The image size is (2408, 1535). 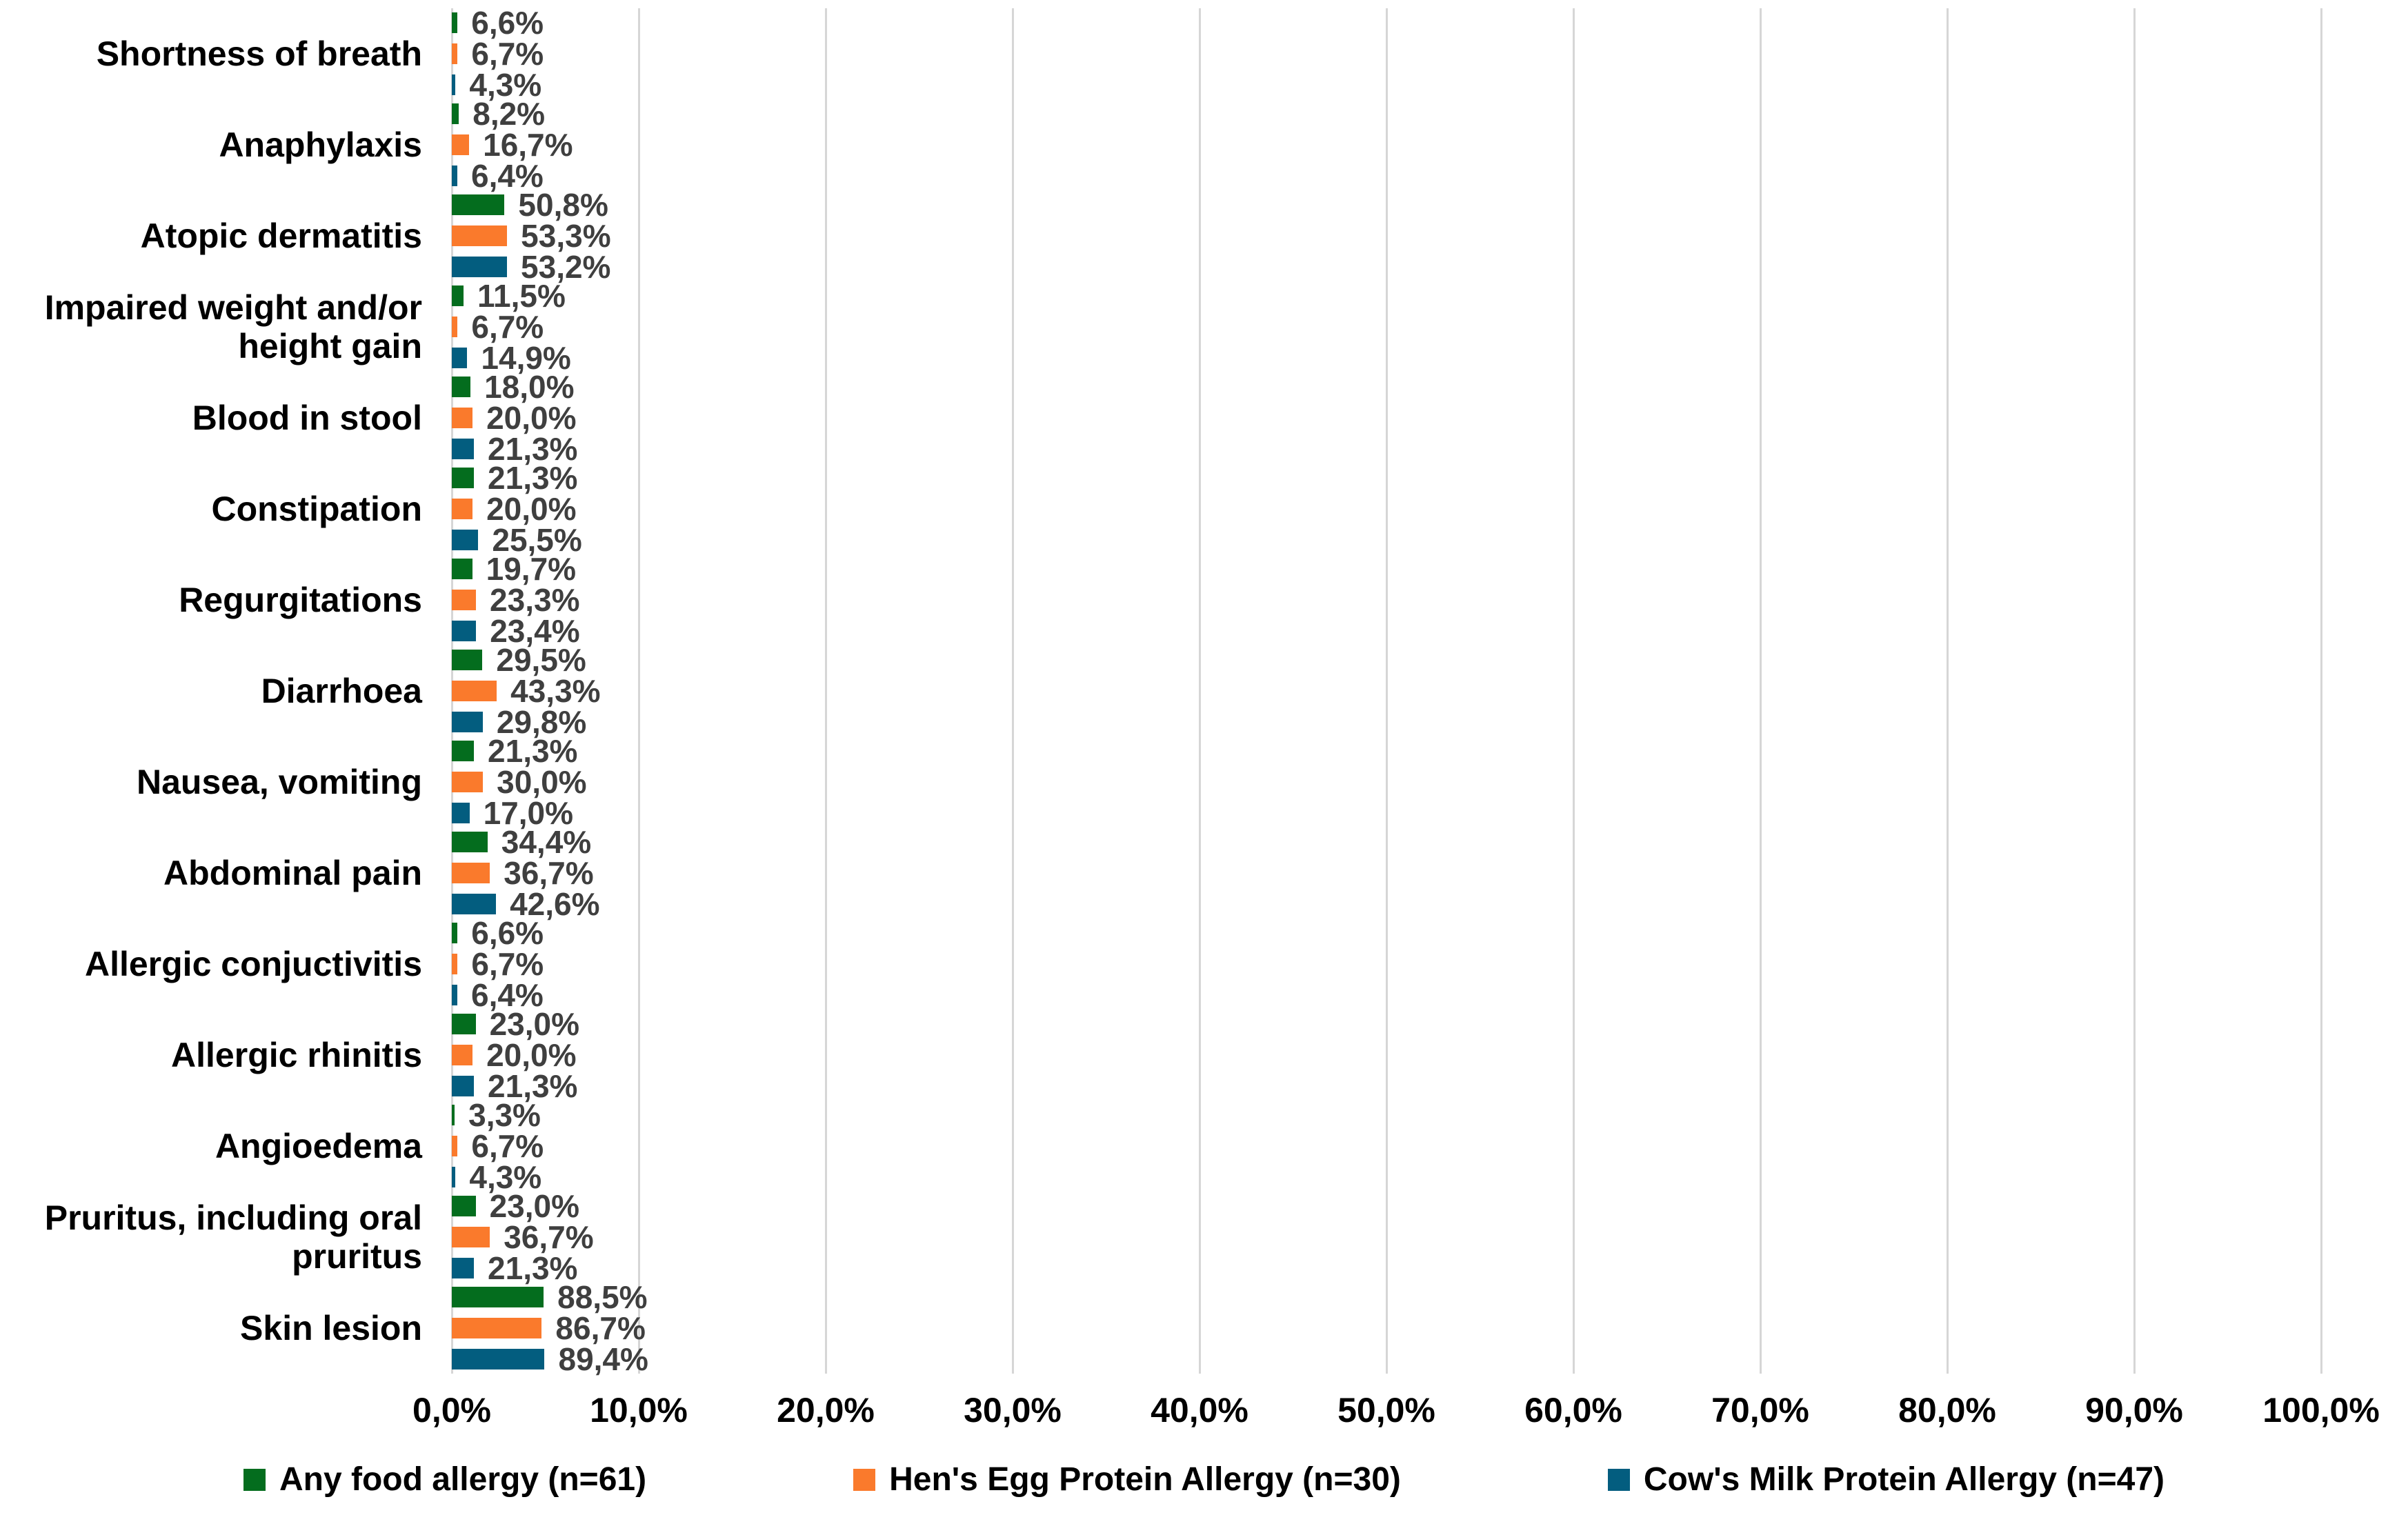 What do you see at coordinates (1127, 1479) in the screenshot?
I see `legend-item: Hen's Egg Protein Allergy (n=30)` at bounding box center [1127, 1479].